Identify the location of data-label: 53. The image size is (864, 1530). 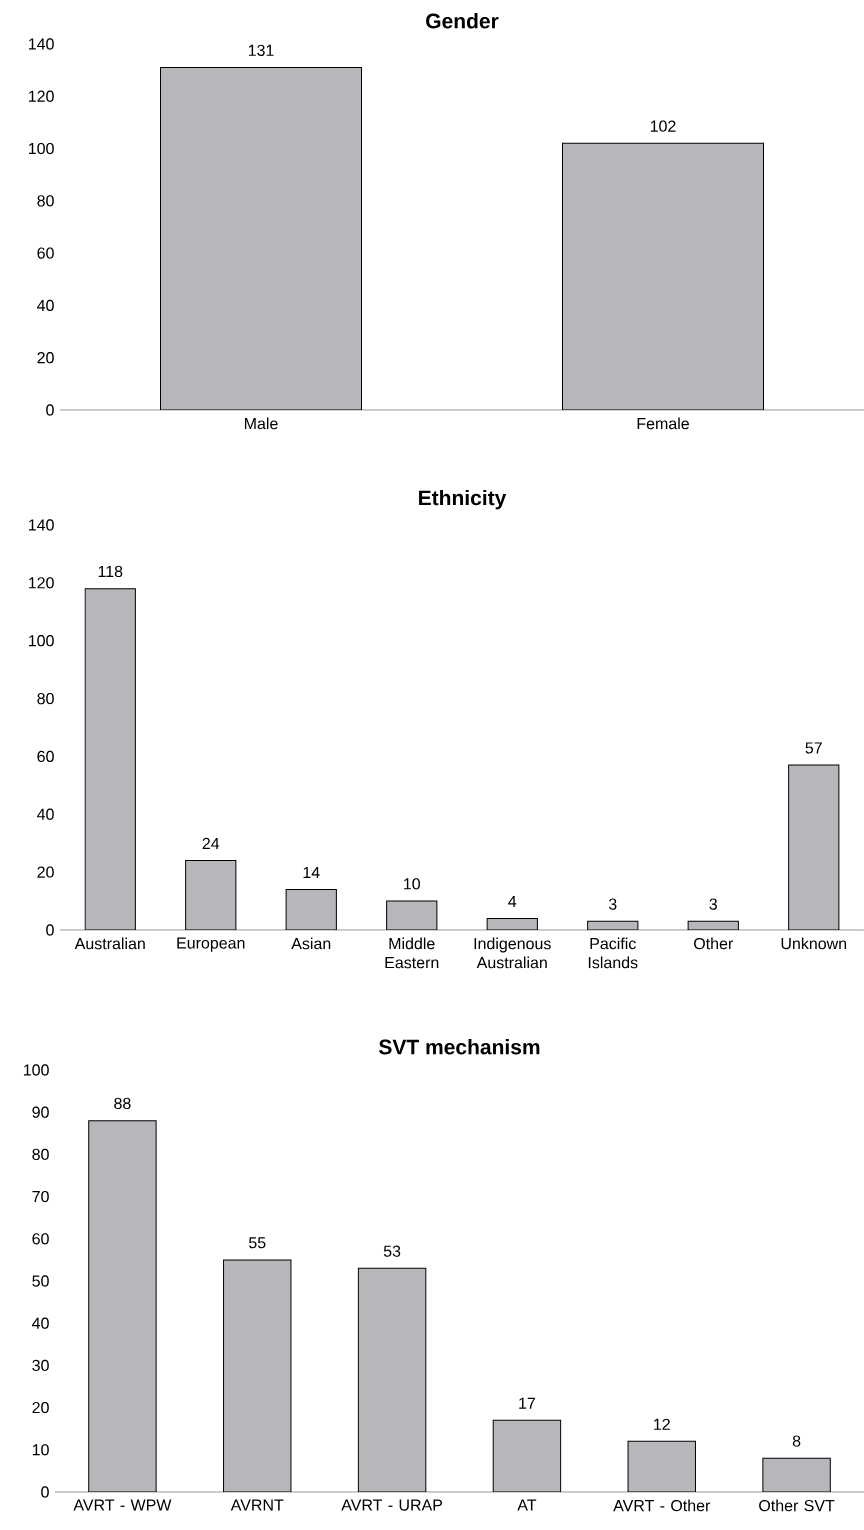
(392, 1251).